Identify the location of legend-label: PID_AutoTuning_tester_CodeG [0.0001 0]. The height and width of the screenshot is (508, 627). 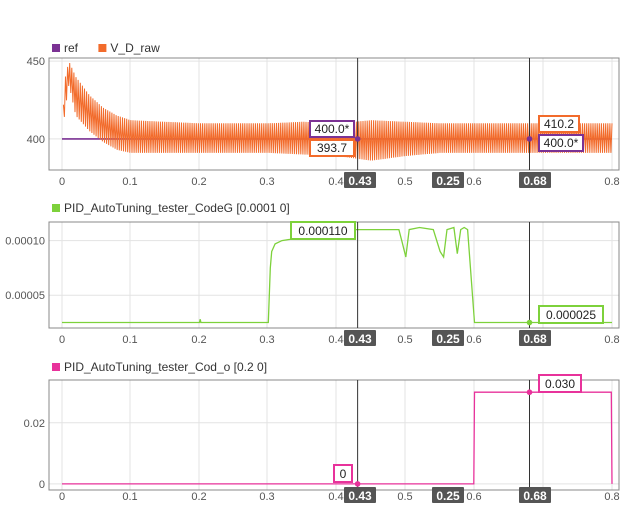
(177, 208).